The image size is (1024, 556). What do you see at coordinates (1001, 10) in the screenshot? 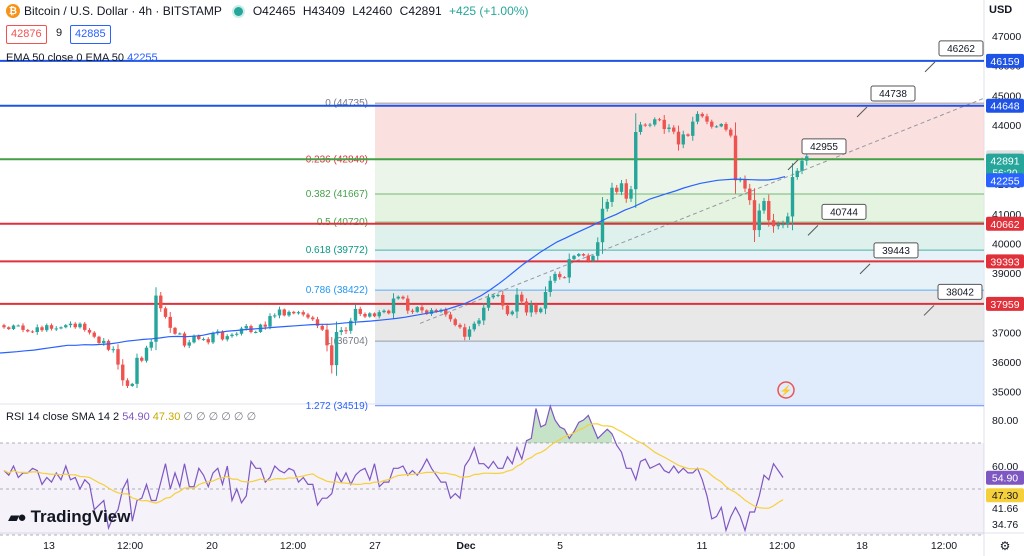
I see `currency-label: USD` at bounding box center [1001, 10].